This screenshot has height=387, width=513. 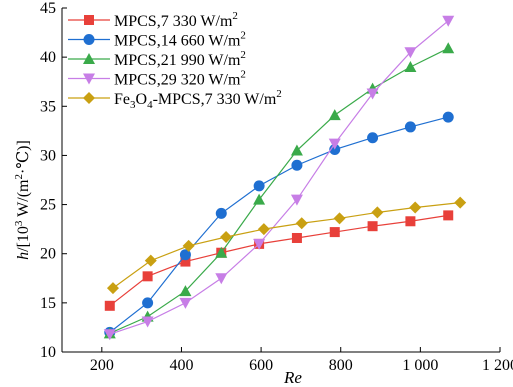 What do you see at coordinates (420, 365) in the screenshot?
I see `x-tick-label: 1 000` at bounding box center [420, 365].